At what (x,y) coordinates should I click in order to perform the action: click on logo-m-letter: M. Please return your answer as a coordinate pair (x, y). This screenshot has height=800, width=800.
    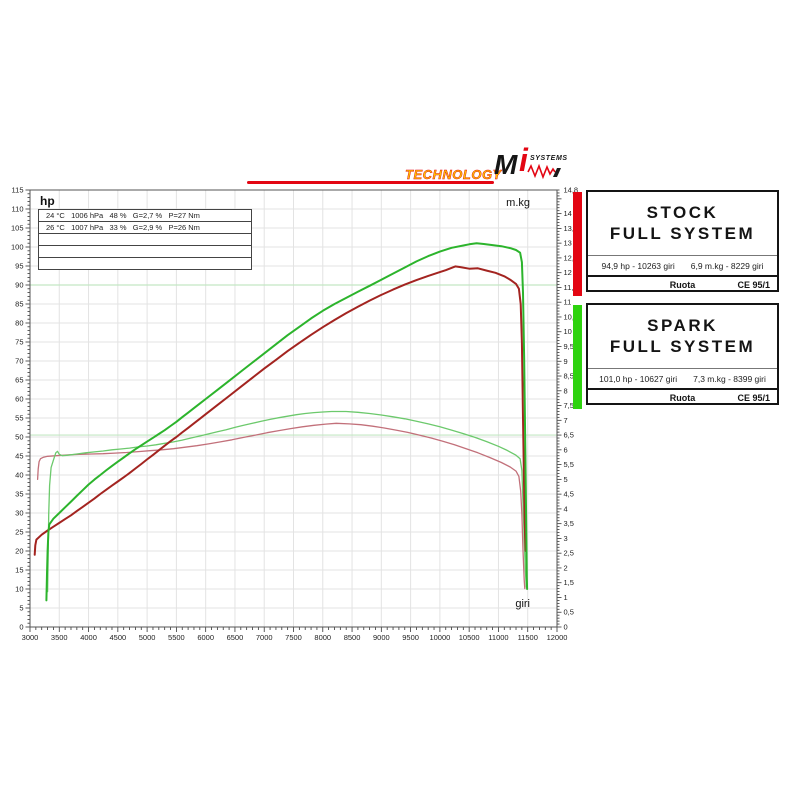
    Looking at the image, I should click on (505, 164).